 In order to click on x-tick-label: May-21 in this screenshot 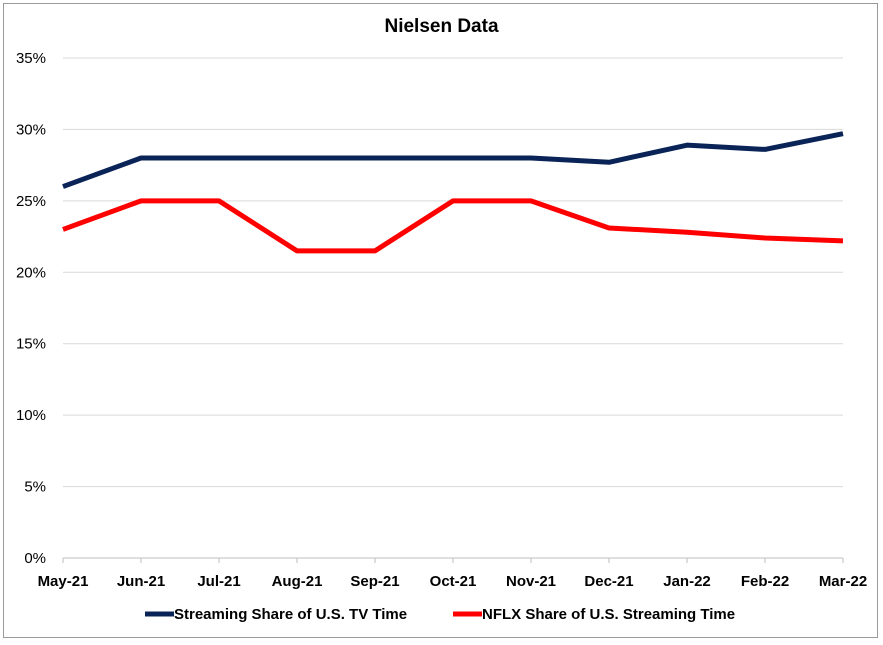, I will do `click(63, 581)`.